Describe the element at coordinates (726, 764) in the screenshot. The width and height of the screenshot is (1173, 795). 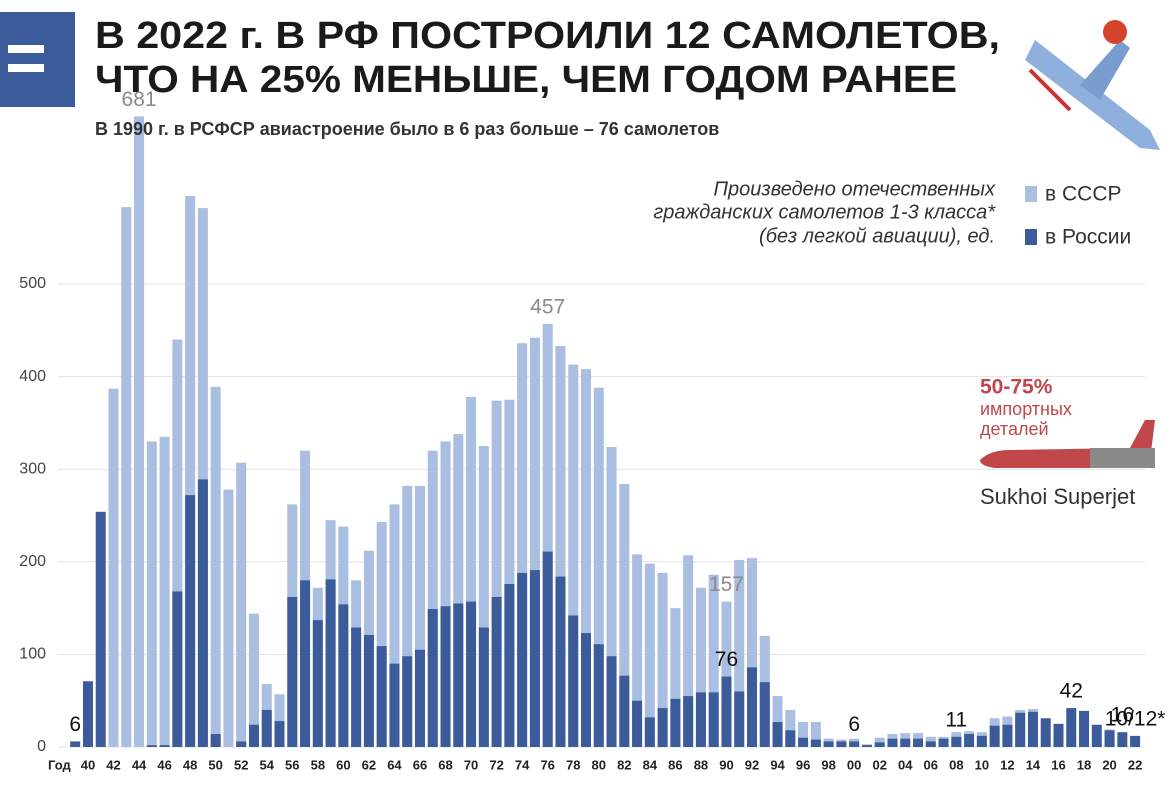
I see `x-tick-label: 90` at that location.